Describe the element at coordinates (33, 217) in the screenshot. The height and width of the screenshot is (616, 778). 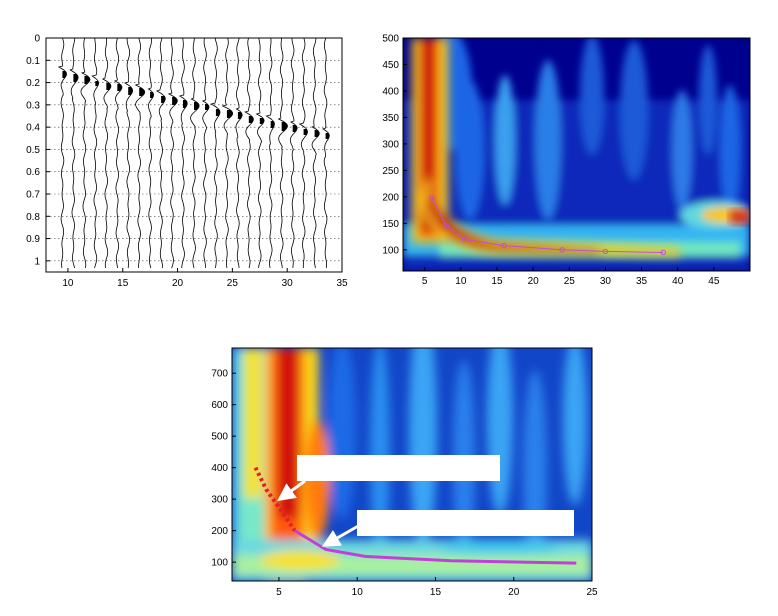
I see `masw-y-tick-label: 0.8` at that location.